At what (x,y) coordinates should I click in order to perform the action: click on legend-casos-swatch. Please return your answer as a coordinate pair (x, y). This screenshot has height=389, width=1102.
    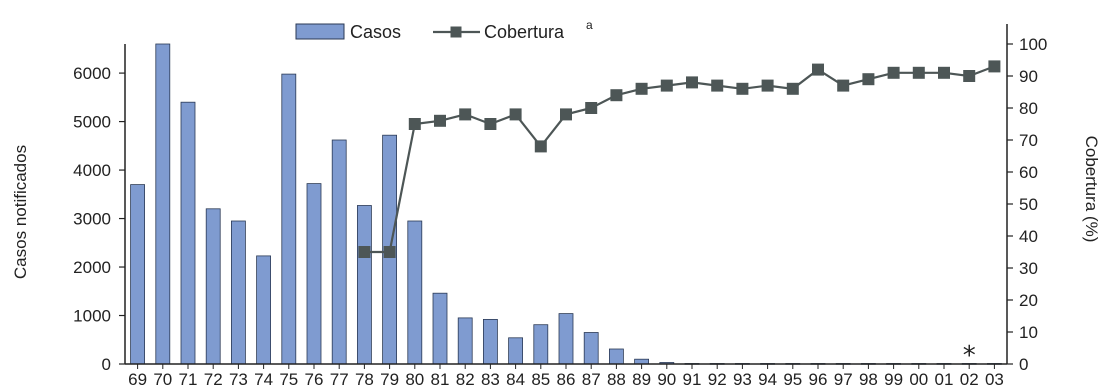
    Looking at the image, I should click on (320, 31).